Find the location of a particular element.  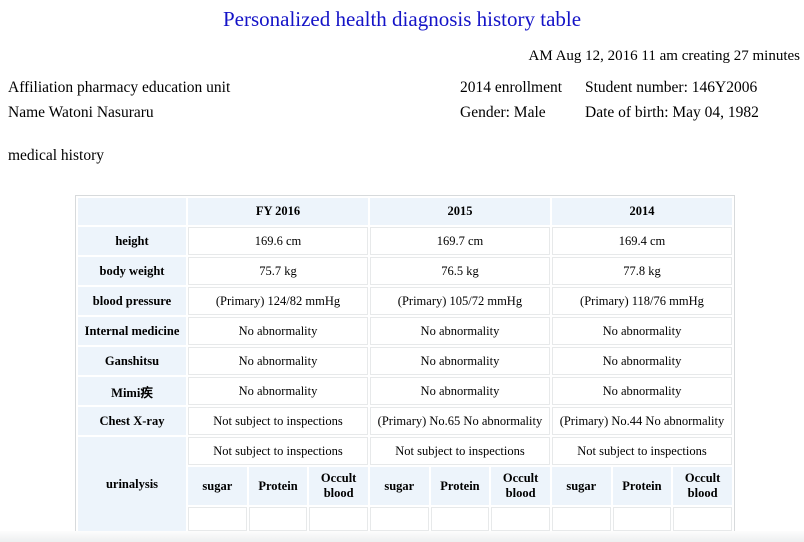

gender-text: Gender: Male is located at coordinates (503, 112).